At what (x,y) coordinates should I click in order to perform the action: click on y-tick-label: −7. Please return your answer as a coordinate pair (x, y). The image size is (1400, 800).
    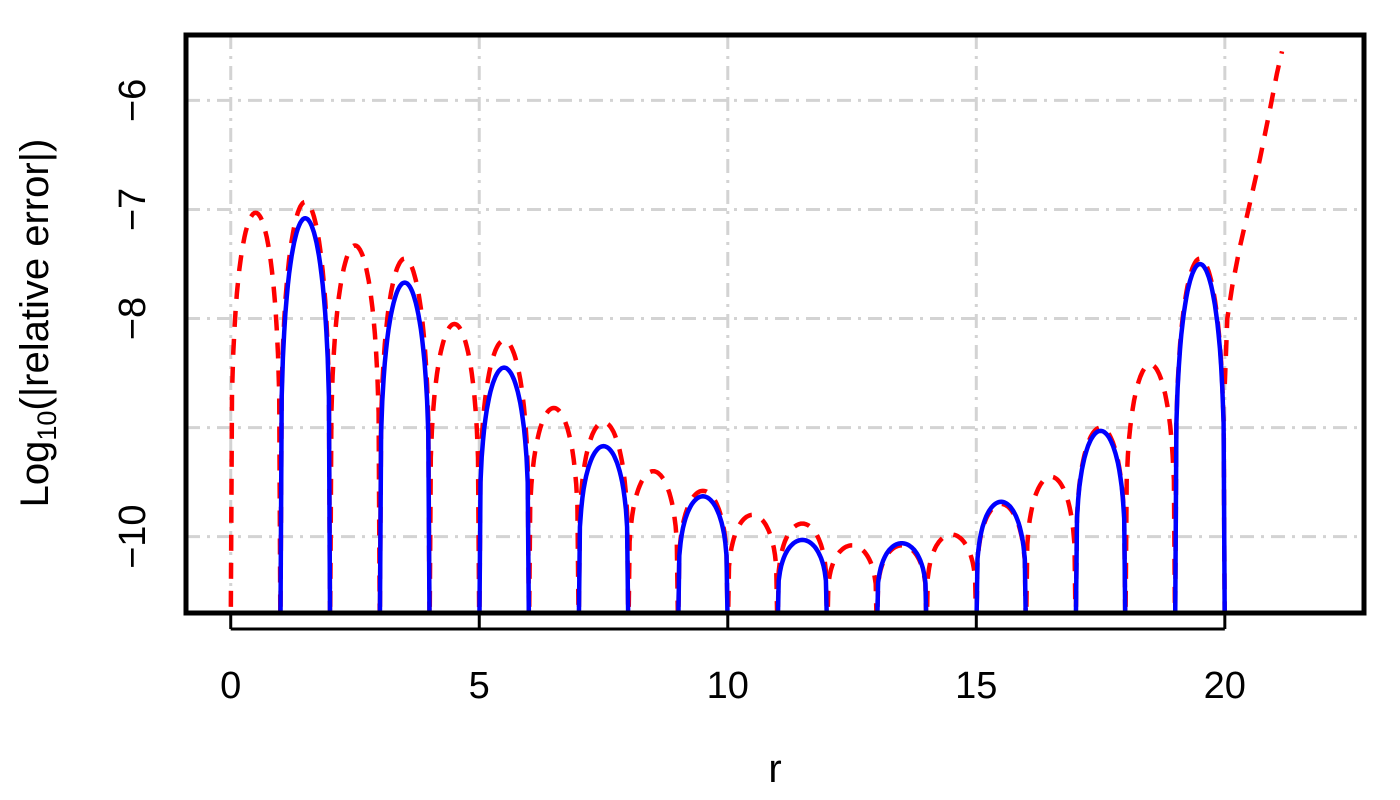
    Looking at the image, I should click on (133, 209).